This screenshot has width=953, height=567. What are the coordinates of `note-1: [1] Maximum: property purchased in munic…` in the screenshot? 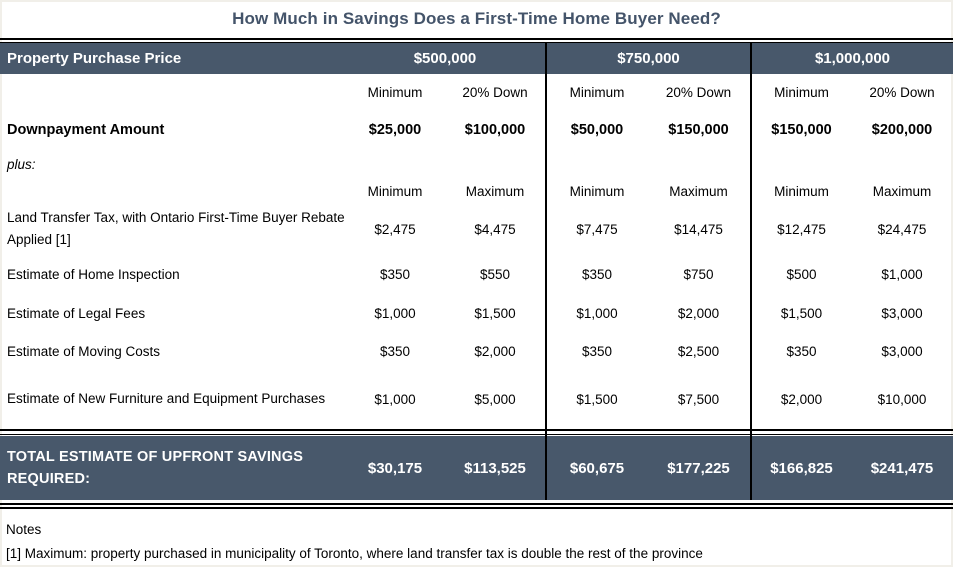 It's located at (354, 553).